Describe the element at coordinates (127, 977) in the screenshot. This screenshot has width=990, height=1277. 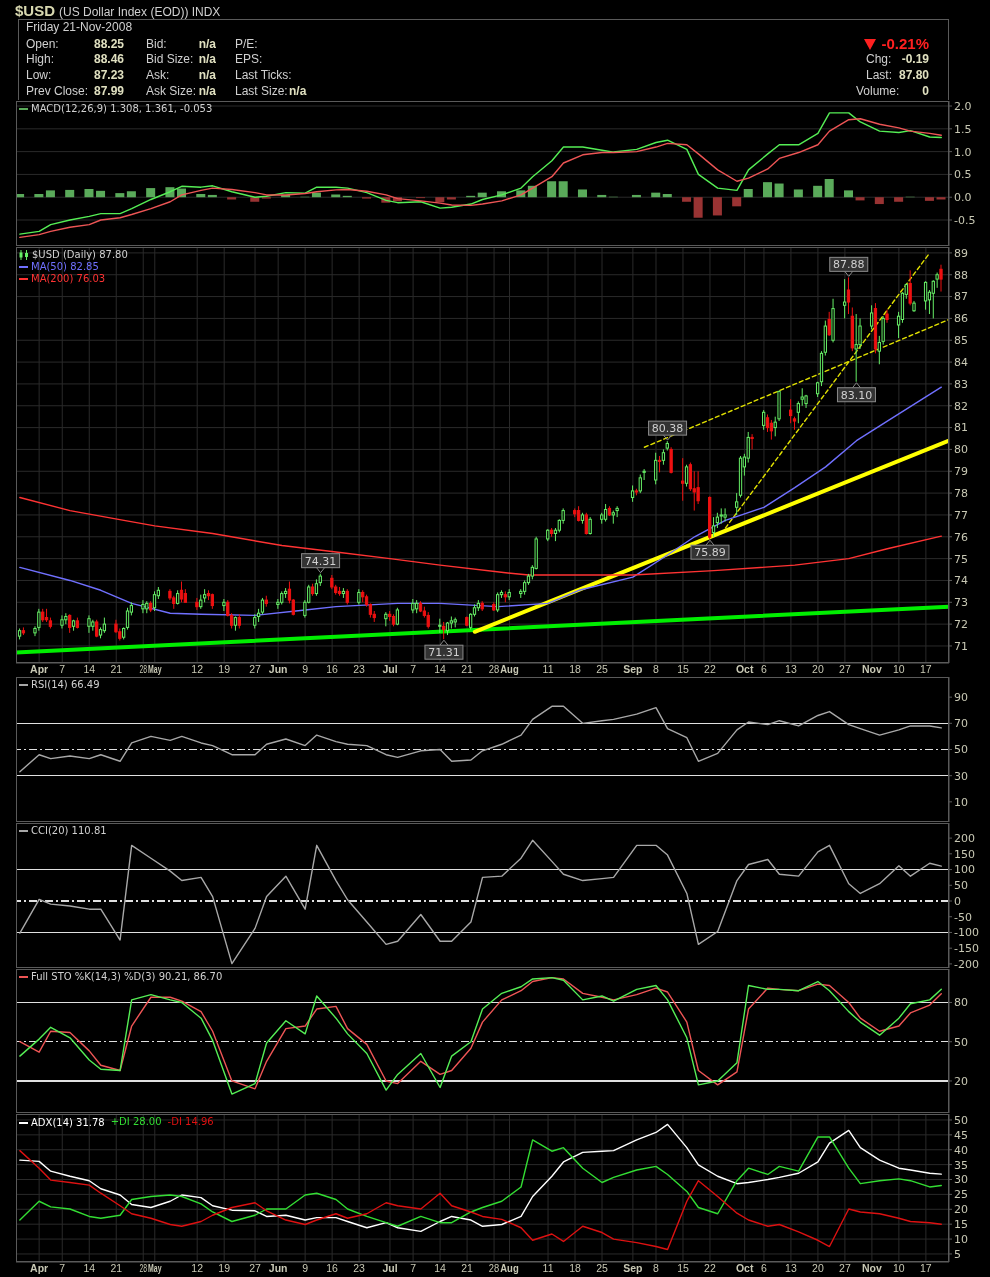
I see `chart-title: Full STO %K(14,3) %D(3) 90.21, 86.70` at that location.